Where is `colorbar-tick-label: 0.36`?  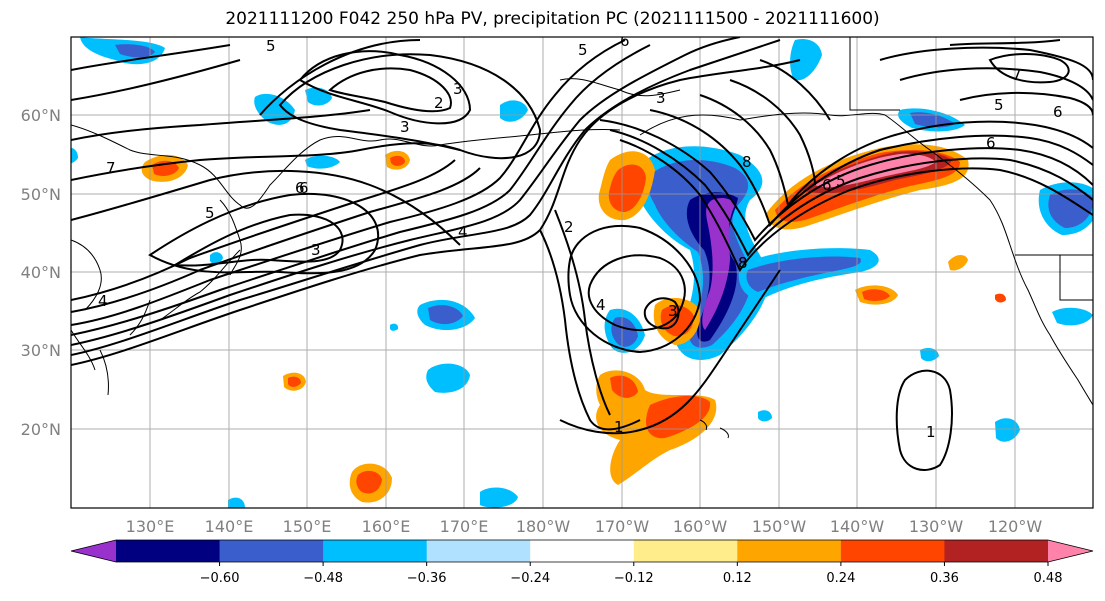
colorbar-tick-label: 0.36 is located at coordinates (944, 578).